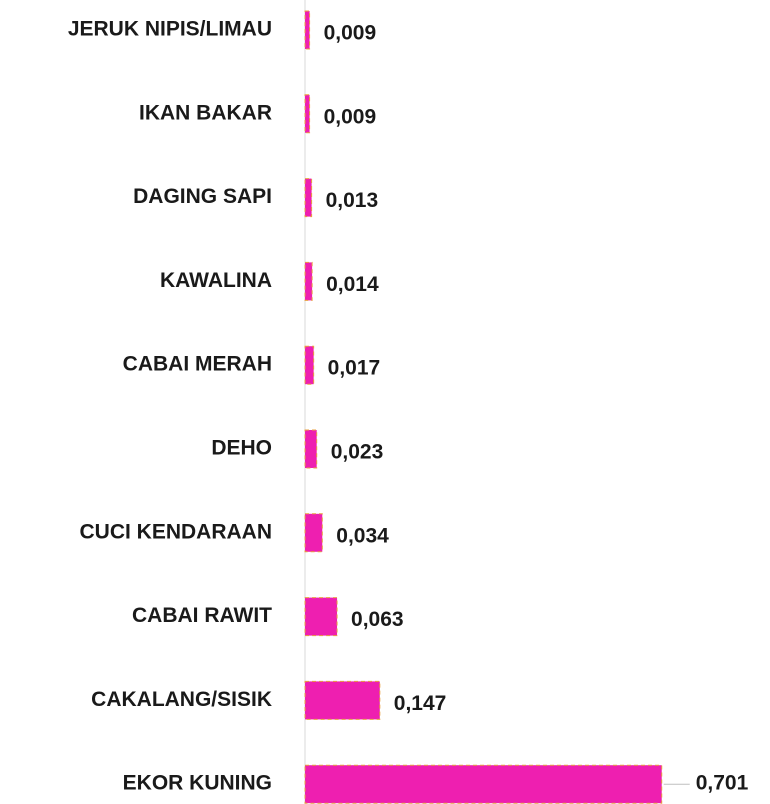 Image resolution: width=770 pixels, height=804 pixels. I want to click on value-label: 0,063, so click(377, 619).